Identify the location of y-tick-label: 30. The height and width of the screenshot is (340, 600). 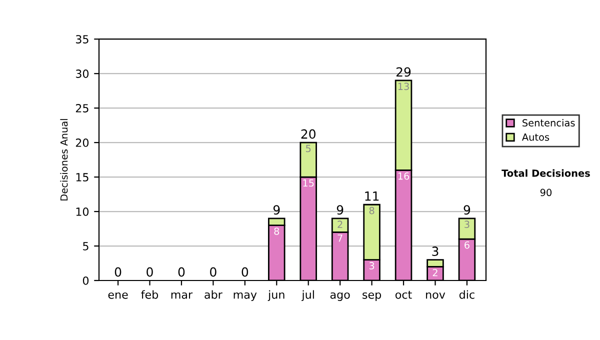
(82, 74).